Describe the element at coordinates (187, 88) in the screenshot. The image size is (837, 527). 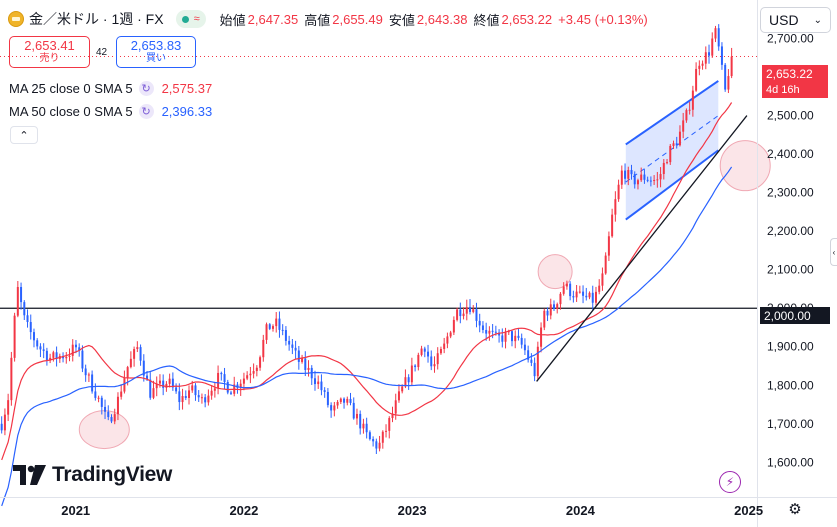
I see `ma25-value: 2,575.37` at that location.